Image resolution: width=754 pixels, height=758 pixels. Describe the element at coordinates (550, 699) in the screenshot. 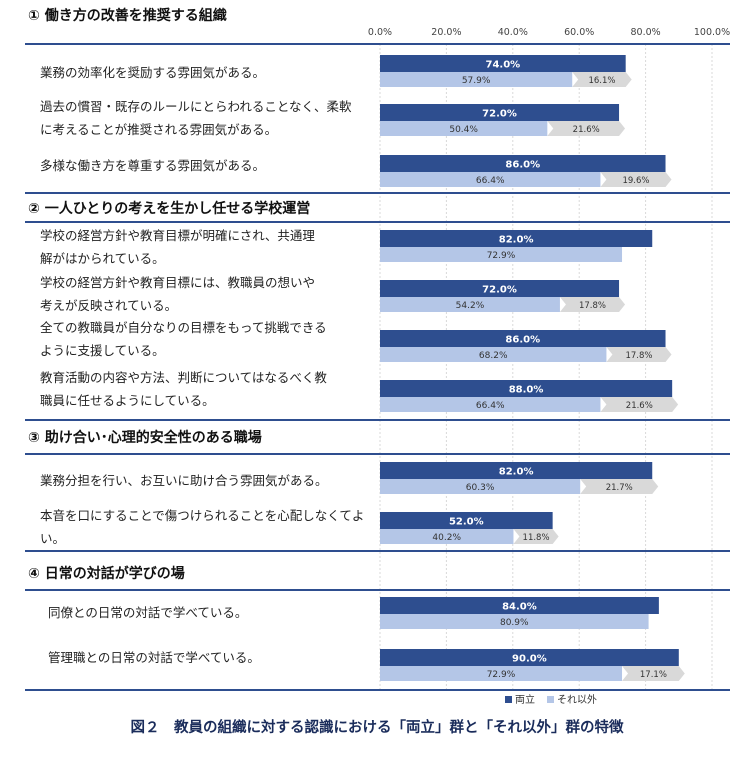

I see `legend-swatch-other` at that location.